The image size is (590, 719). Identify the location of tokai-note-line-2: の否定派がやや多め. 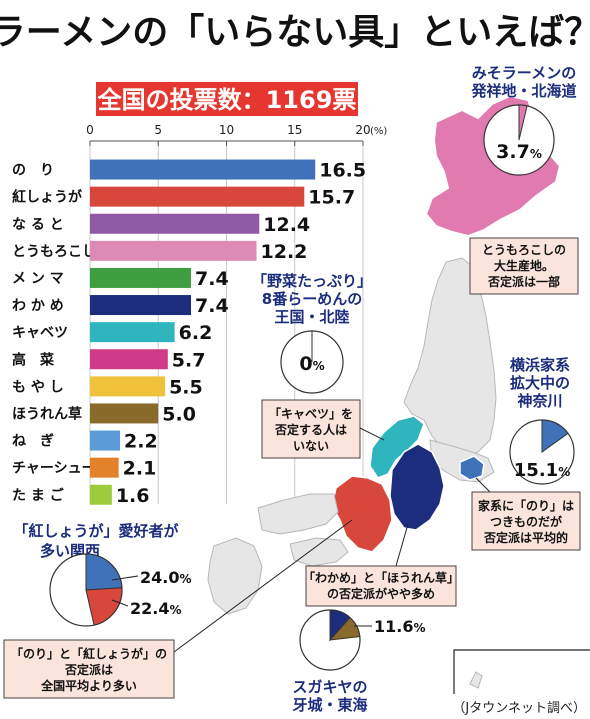
(381, 593).